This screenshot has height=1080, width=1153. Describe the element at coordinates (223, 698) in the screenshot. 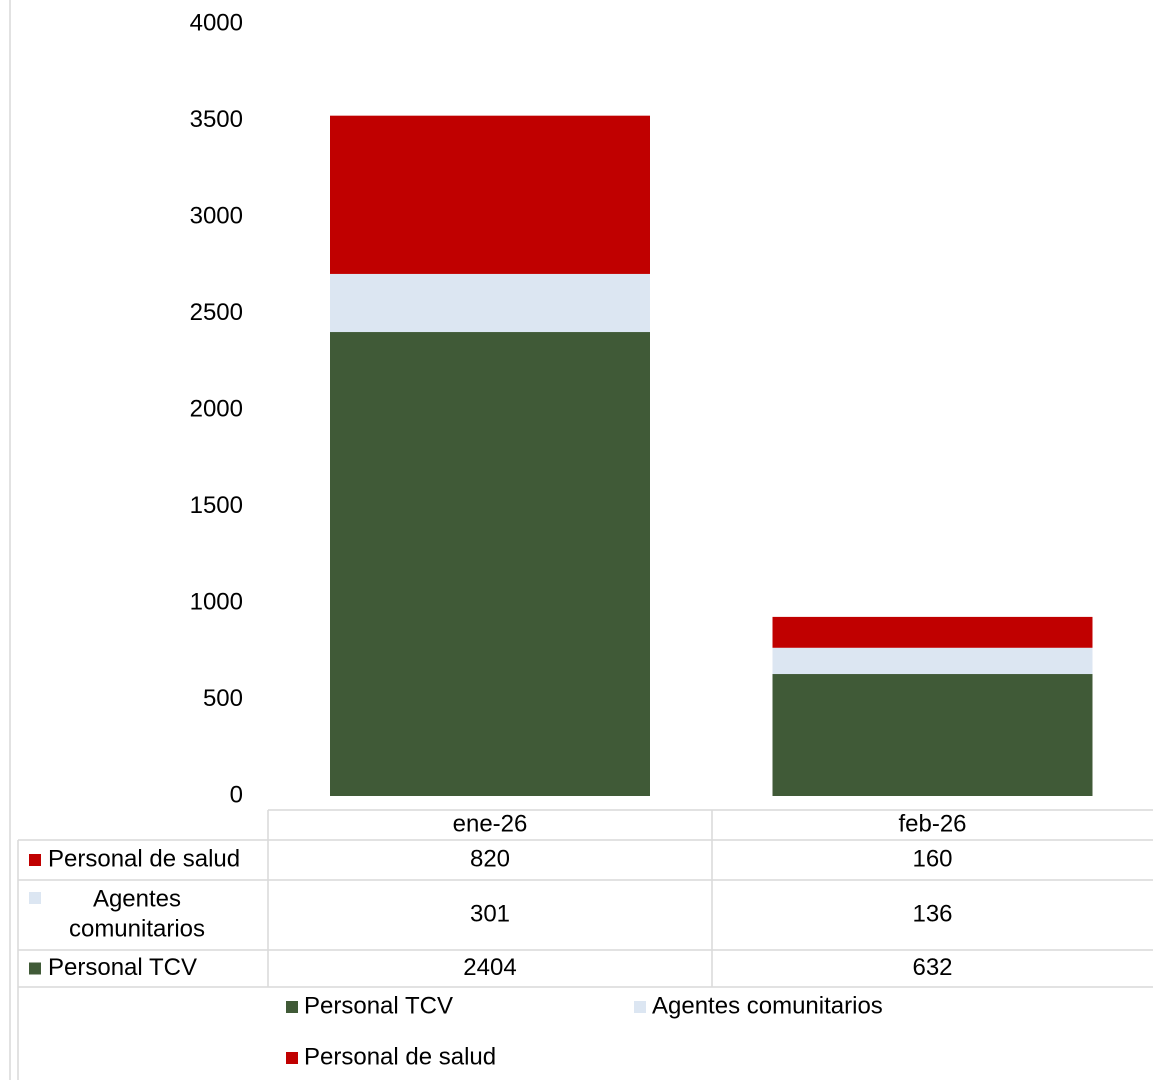

I see `y-tick-label: 500` at that location.